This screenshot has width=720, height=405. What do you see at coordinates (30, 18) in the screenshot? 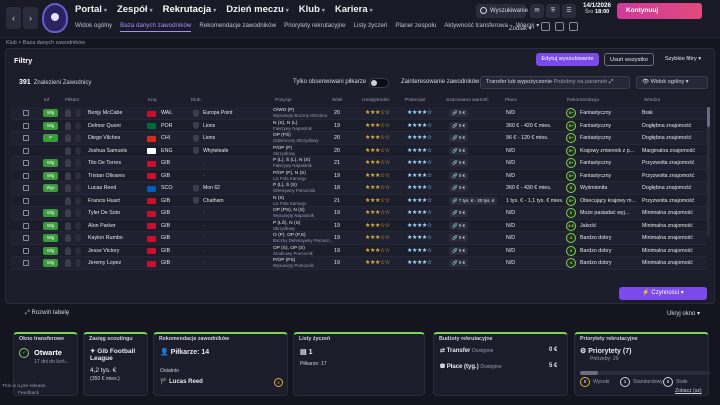
I see `forward-button: ›` at bounding box center [30, 18].